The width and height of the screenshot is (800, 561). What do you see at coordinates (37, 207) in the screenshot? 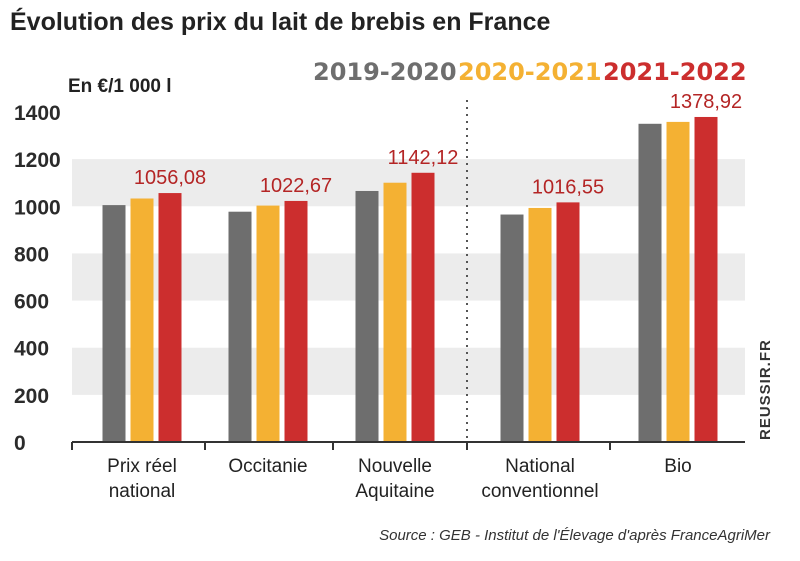
I see `y-tick-label: 1000` at bounding box center [37, 207].